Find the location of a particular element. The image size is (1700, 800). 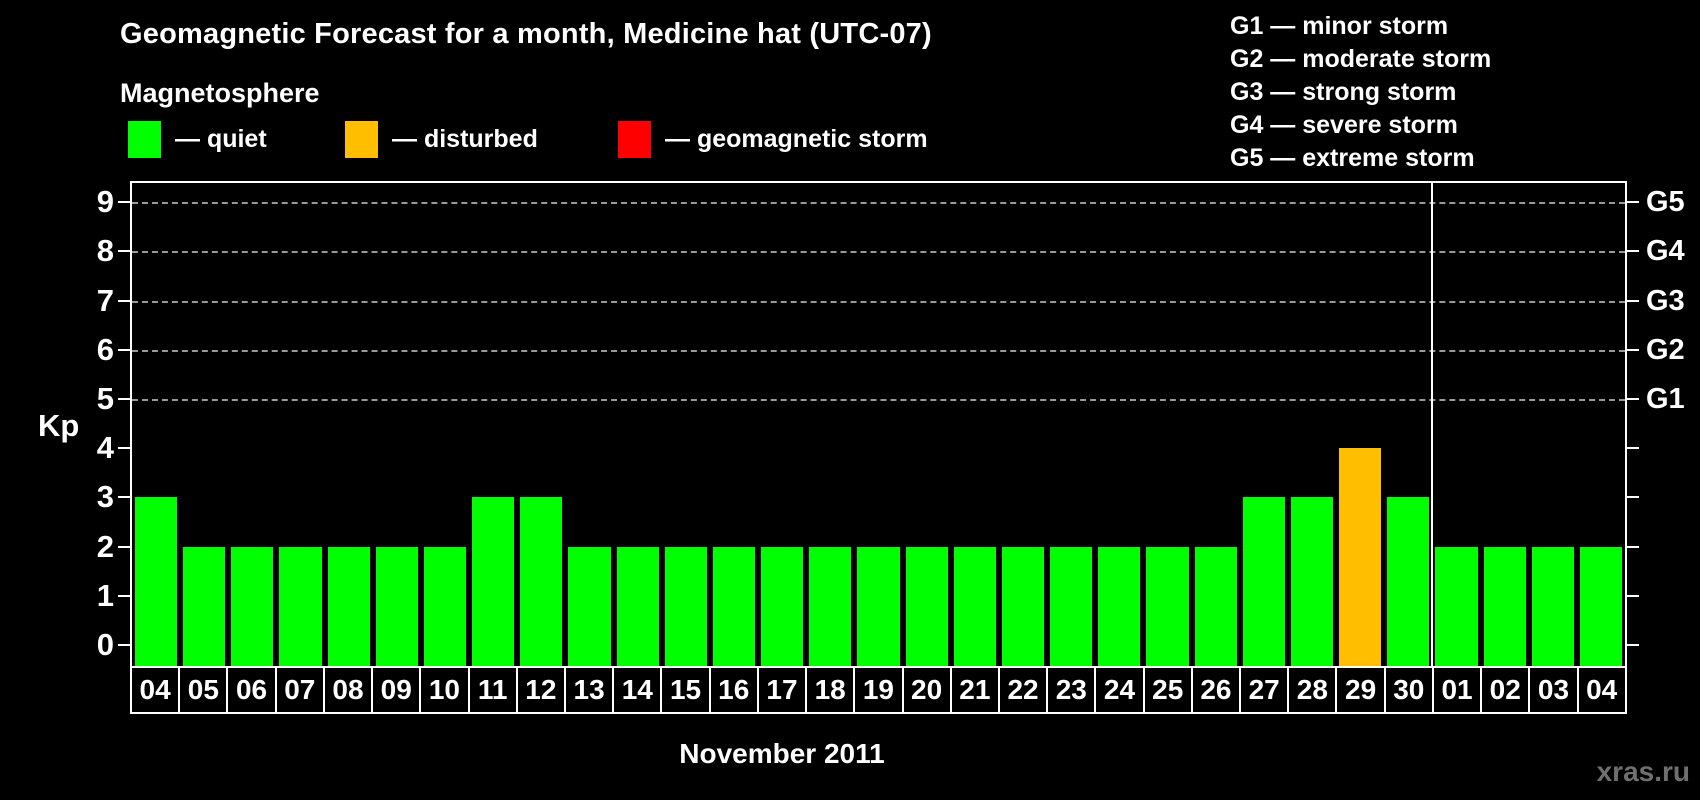

day-label-cell: 22 is located at coordinates (1024, 690).